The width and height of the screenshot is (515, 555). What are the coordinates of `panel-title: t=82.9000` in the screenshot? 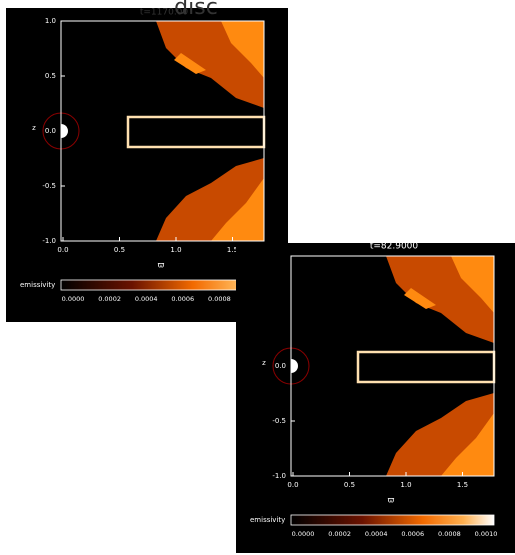 It's located at (394, 247).